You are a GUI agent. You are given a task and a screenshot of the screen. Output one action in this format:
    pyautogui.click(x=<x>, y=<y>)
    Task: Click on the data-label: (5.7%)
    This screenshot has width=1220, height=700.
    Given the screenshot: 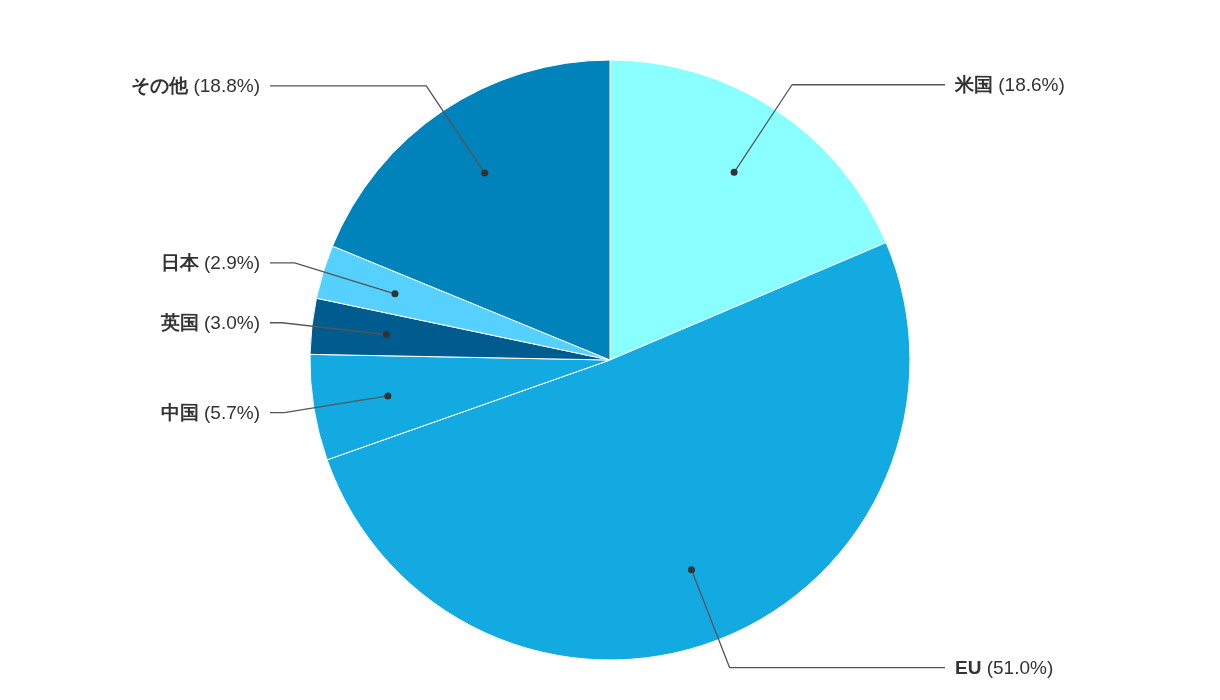 What is the action you would take?
    pyautogui.click(x=229, y=412)
    